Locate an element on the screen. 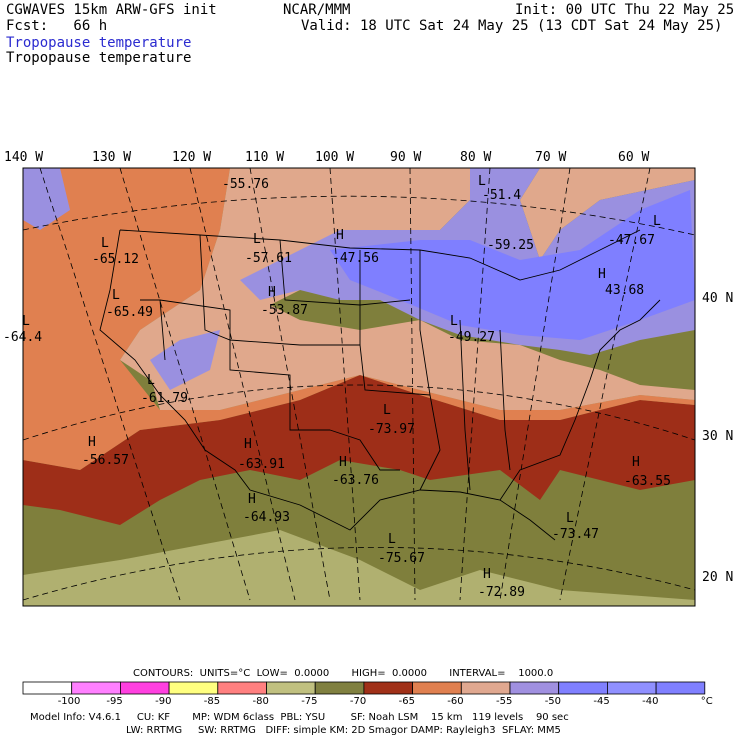 The height and width of the screenshot is (740, 740). lon-label: 80 W is located at coordinates (476, 157).